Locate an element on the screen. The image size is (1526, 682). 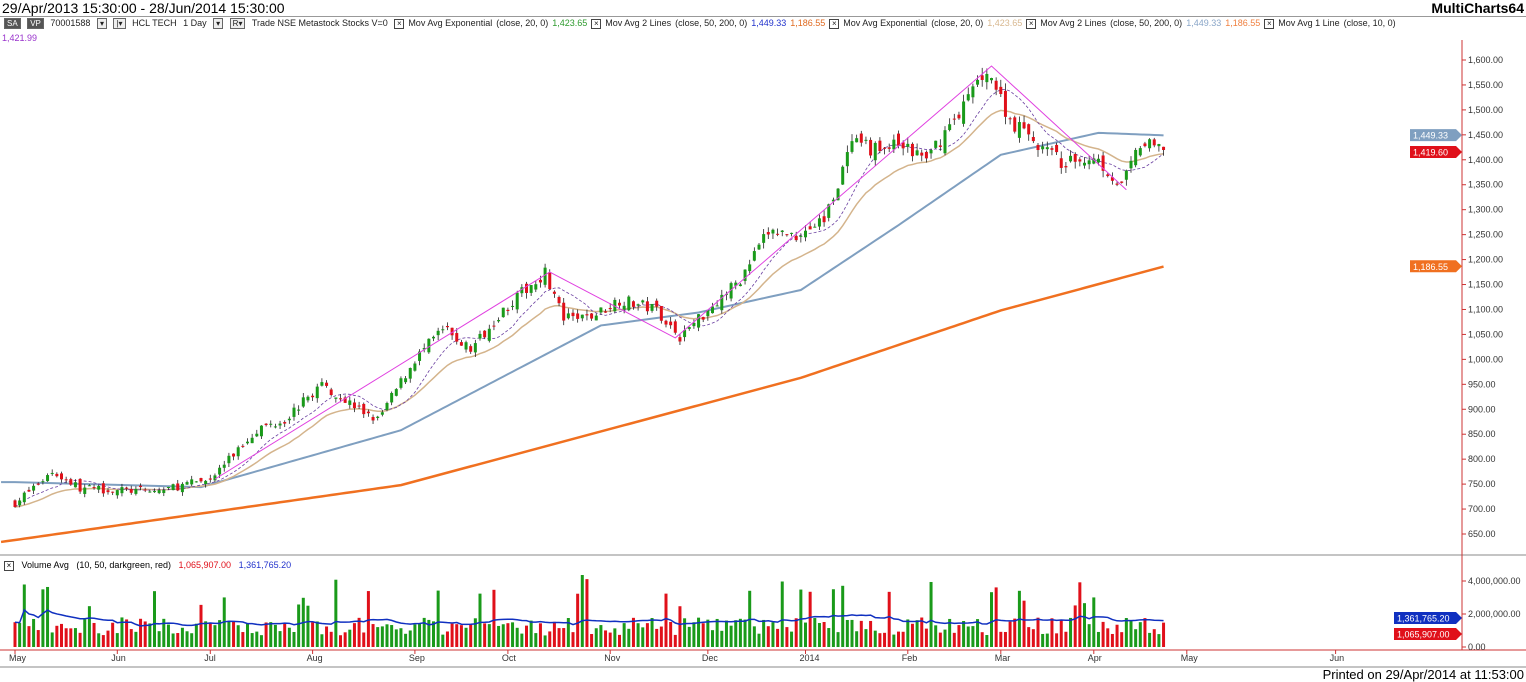
interval-dropdown: ▾ is located at coordinates (218, 23).